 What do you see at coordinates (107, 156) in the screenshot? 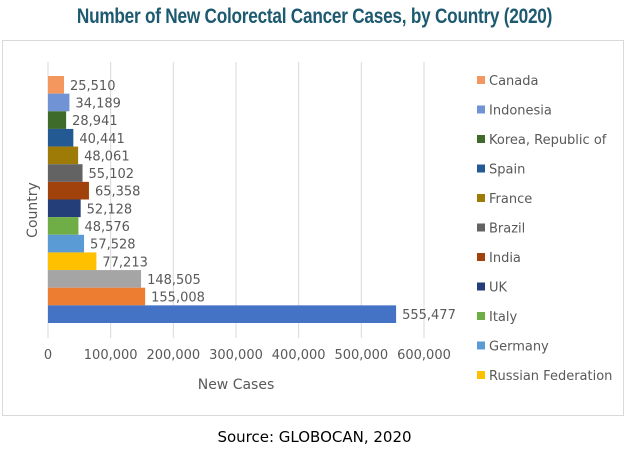
I see `data-label: 48,061` at bounding box center [107, 156].